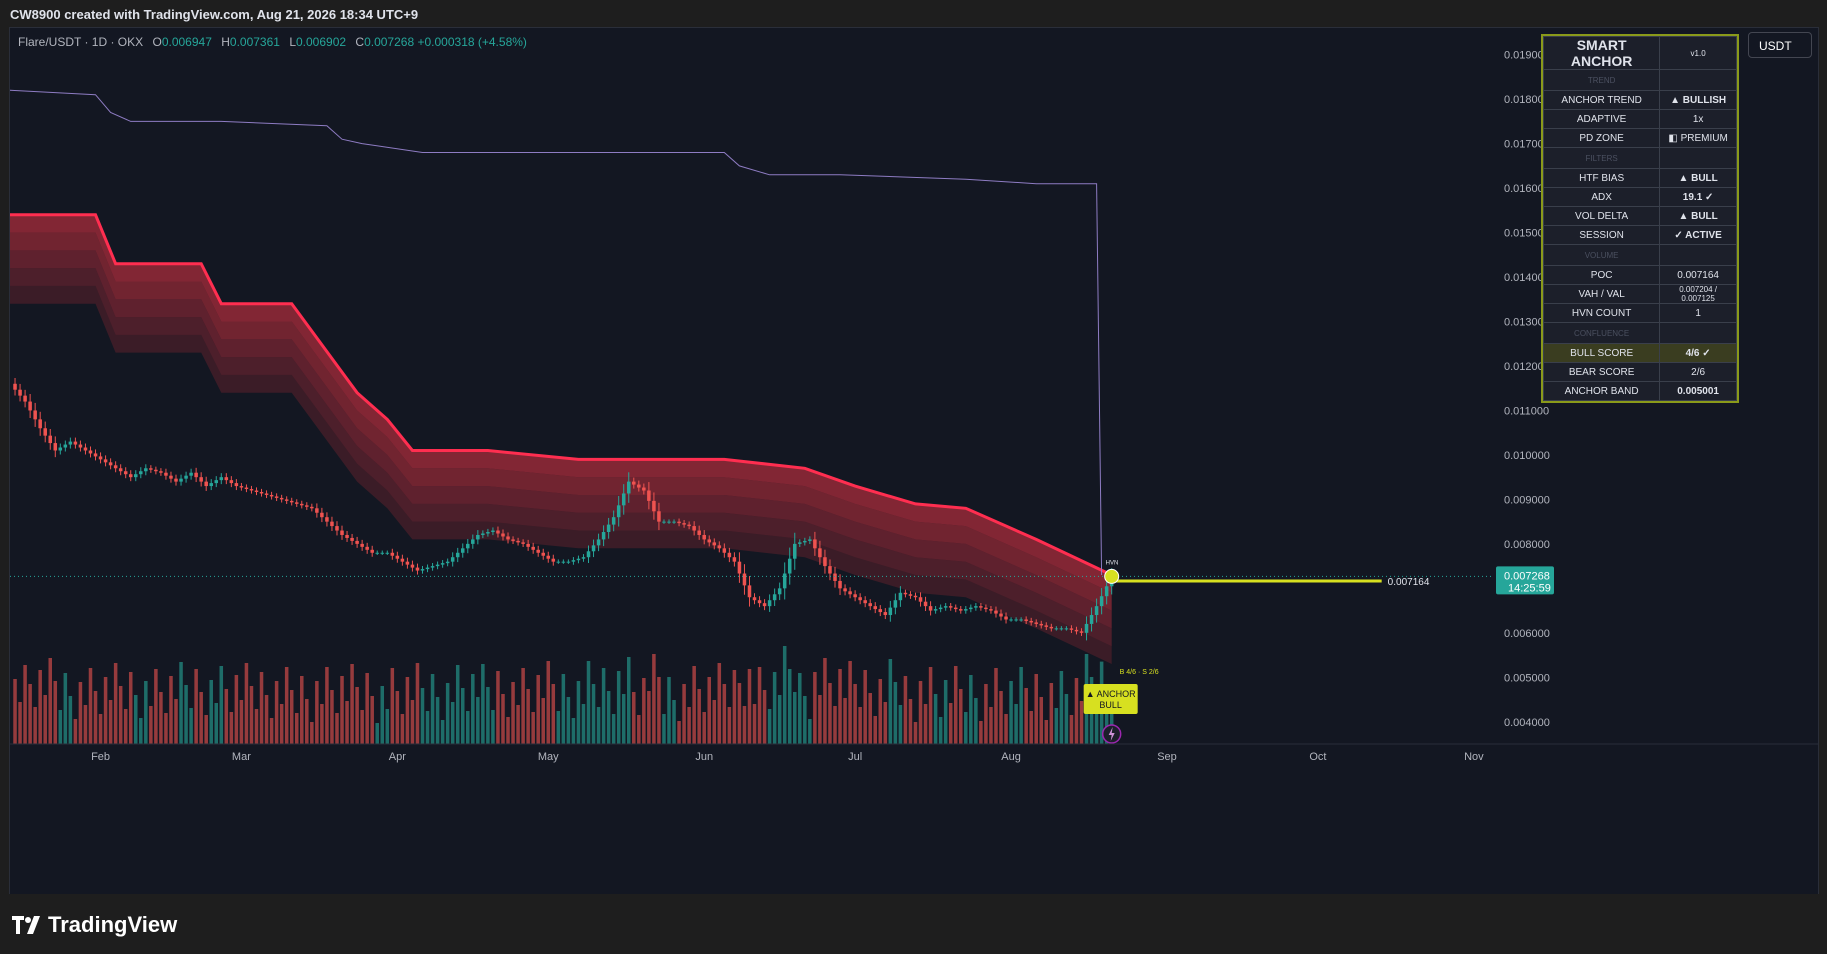 The width and height of the screenshot is (1827, 954). I want to click on symbol-title: Flare/USDT · 1D · OKX, so click(81, 42).